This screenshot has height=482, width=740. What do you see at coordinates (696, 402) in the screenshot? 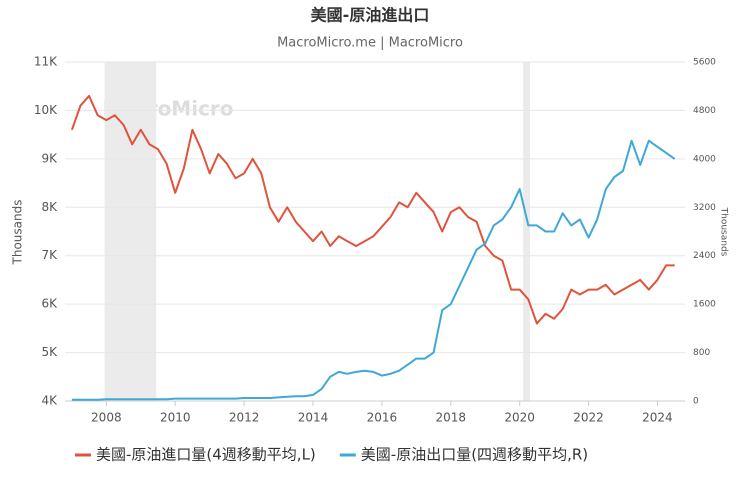
I see `y2-tick-label: 0` at bounding box center [696, 402].